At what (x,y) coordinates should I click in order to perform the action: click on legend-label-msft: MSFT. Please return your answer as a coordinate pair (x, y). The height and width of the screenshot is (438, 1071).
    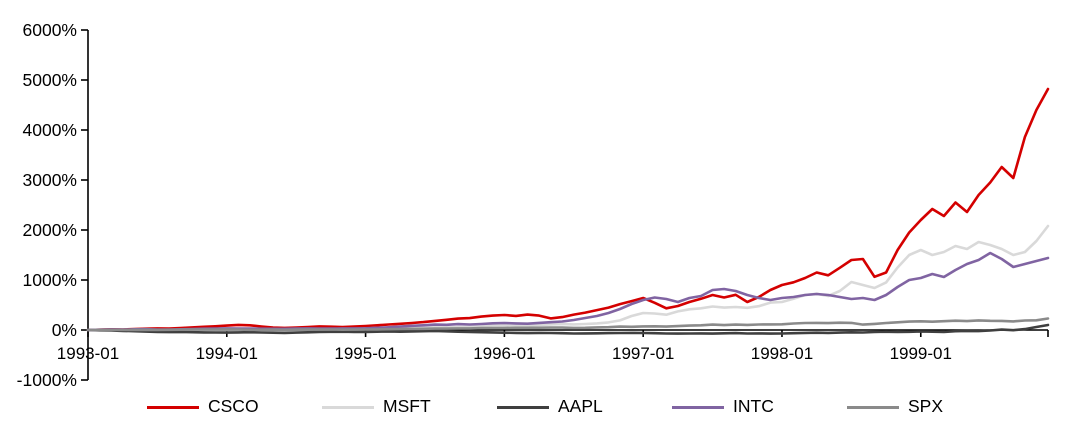
    Looking at the image, I should click on (407, 406).